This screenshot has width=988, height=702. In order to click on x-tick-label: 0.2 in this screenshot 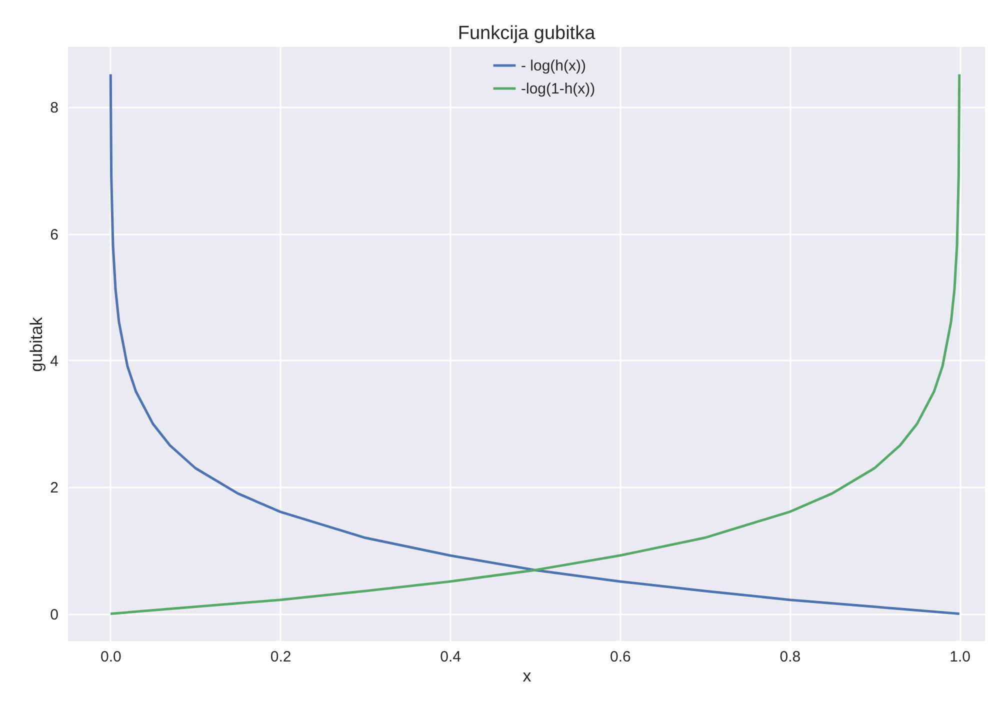, I will do `click(281, 657)`.